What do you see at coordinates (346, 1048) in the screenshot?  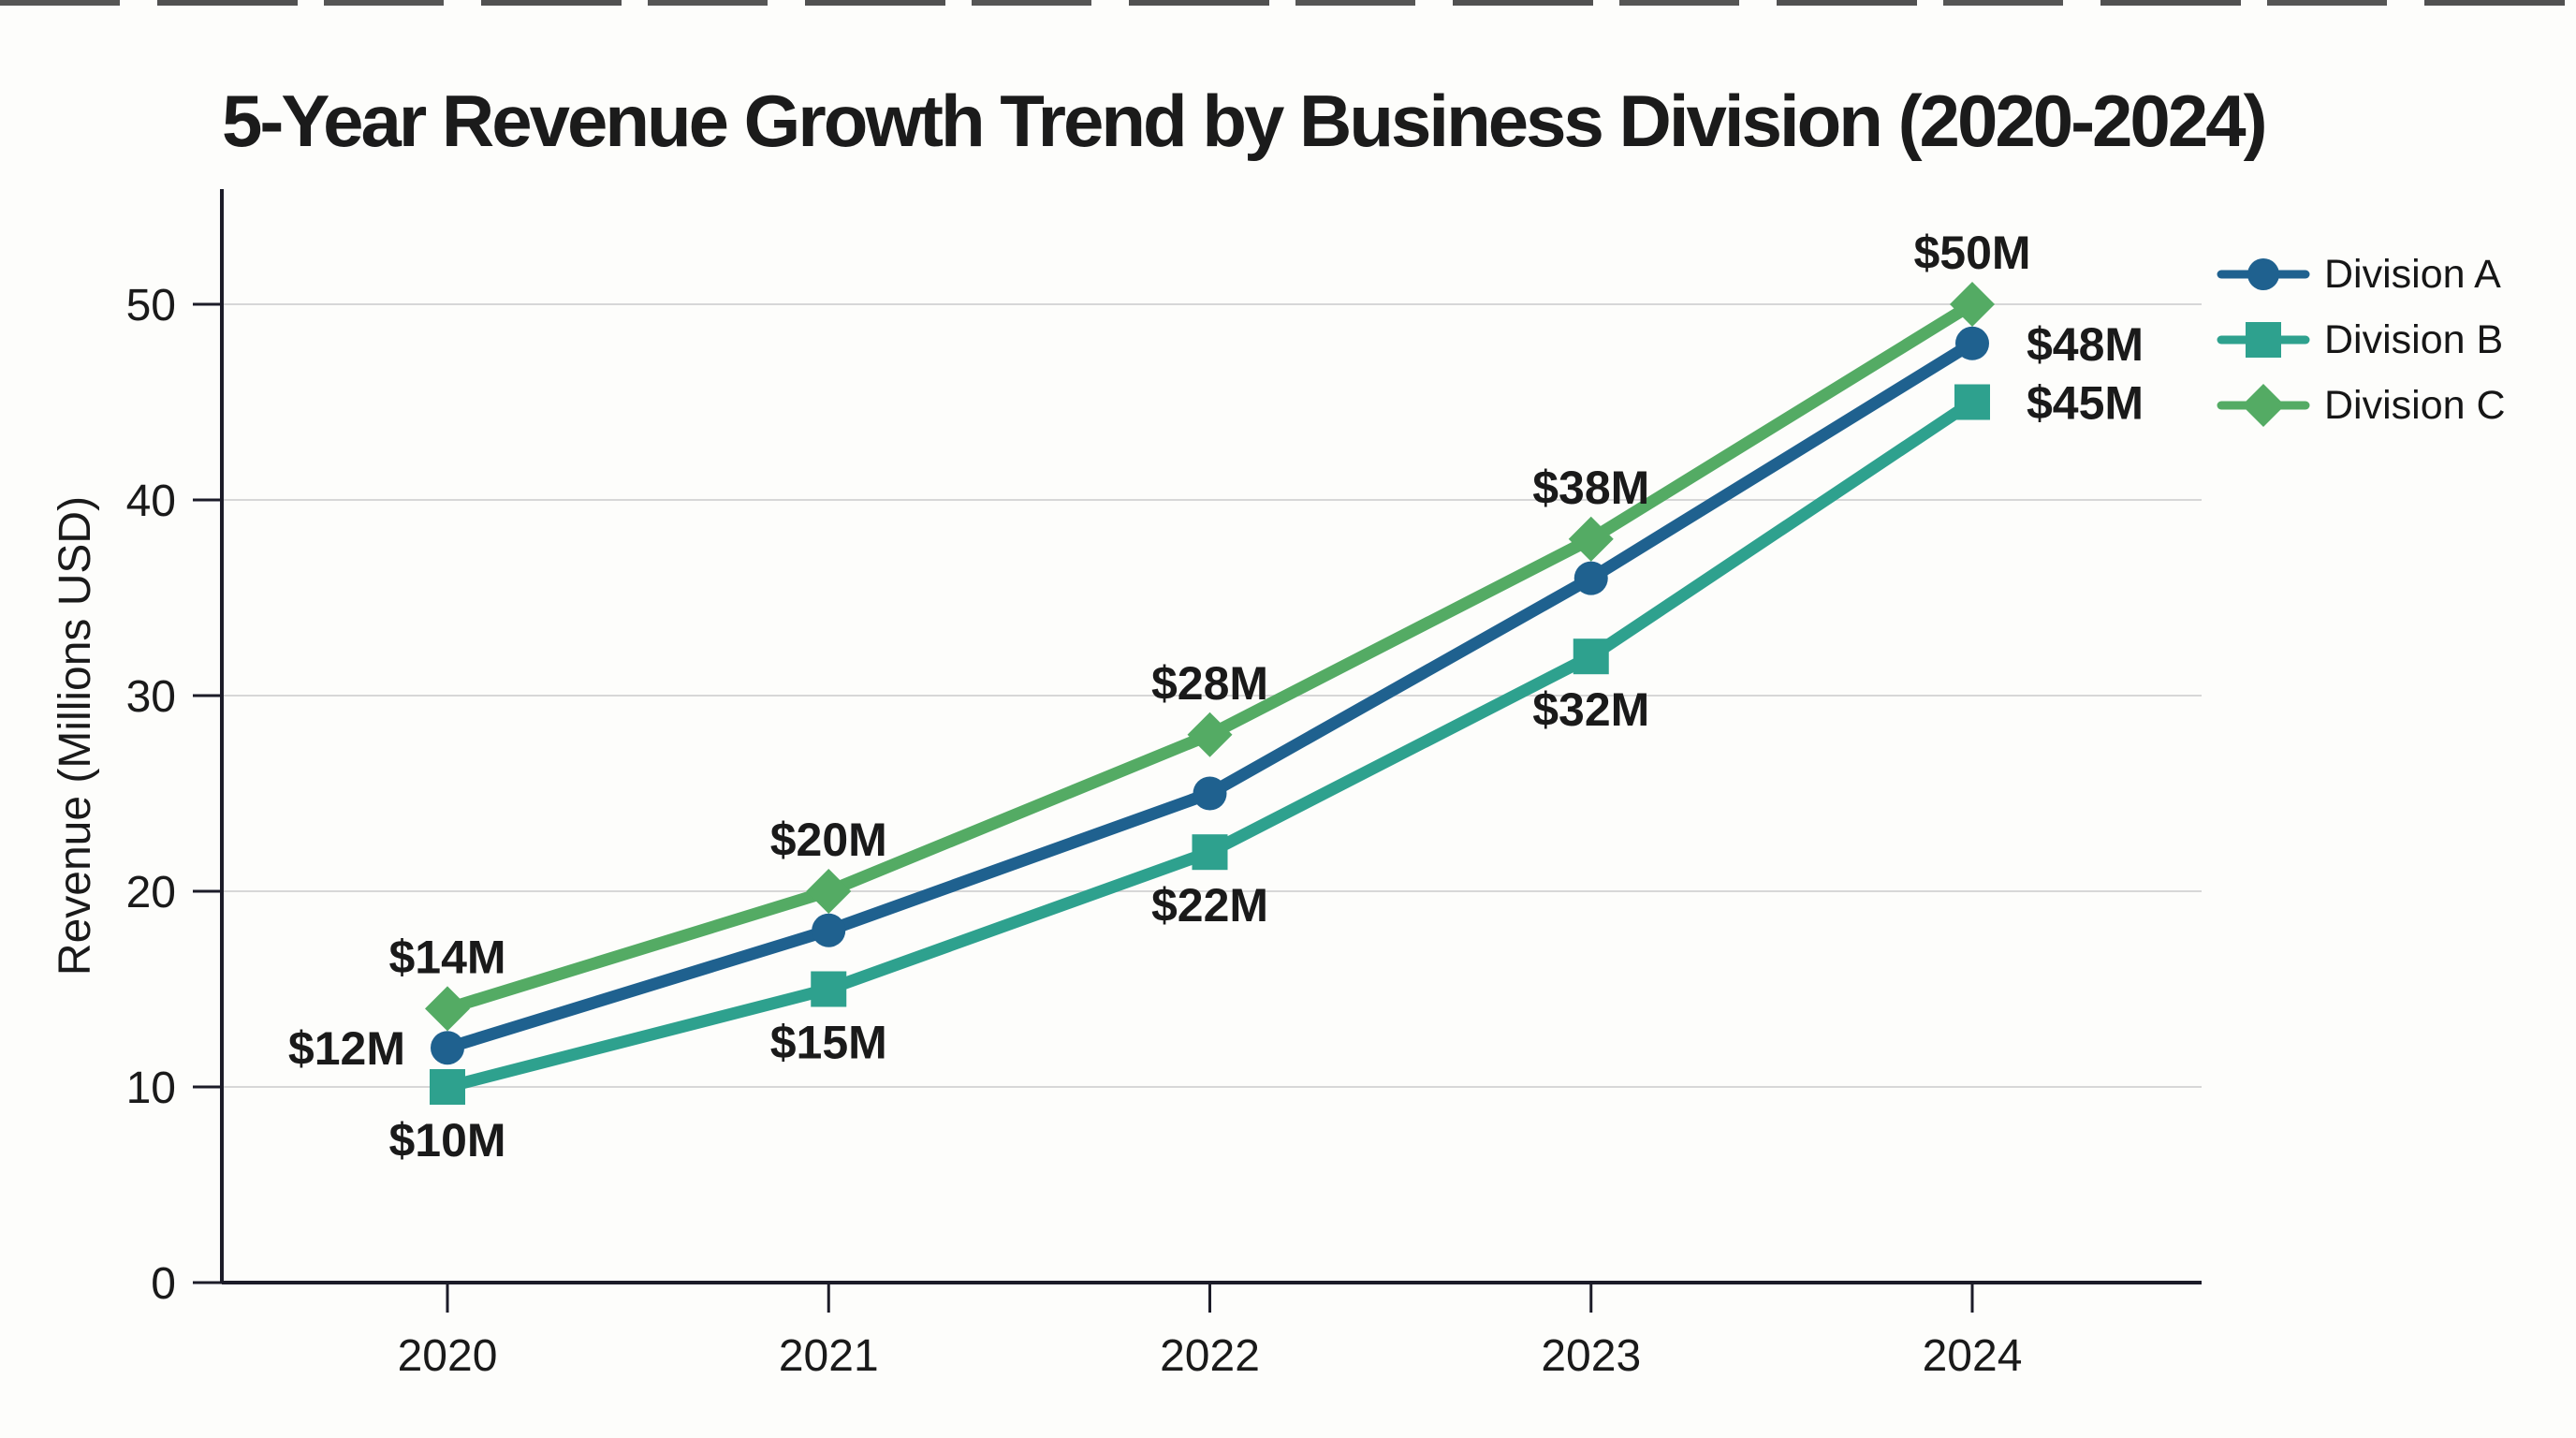 I see `data-label-division-a-2020: $12M` at bounding box center [346, 1048].